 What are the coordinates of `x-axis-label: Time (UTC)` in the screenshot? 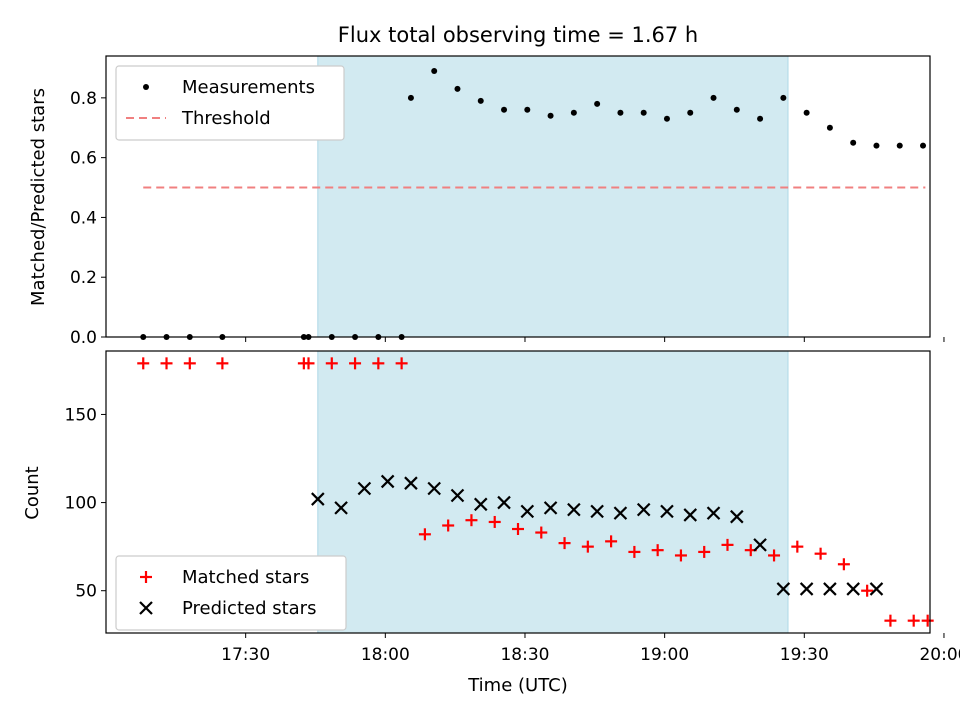 It's located at (517, 685).